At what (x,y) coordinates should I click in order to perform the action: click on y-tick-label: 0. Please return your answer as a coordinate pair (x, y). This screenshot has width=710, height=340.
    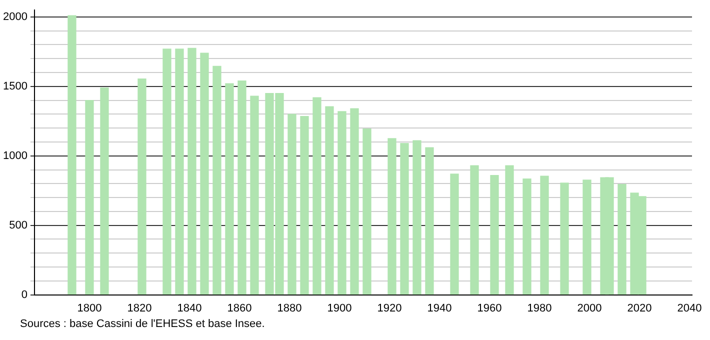
    Looking at the image, I should click on (24, 294).